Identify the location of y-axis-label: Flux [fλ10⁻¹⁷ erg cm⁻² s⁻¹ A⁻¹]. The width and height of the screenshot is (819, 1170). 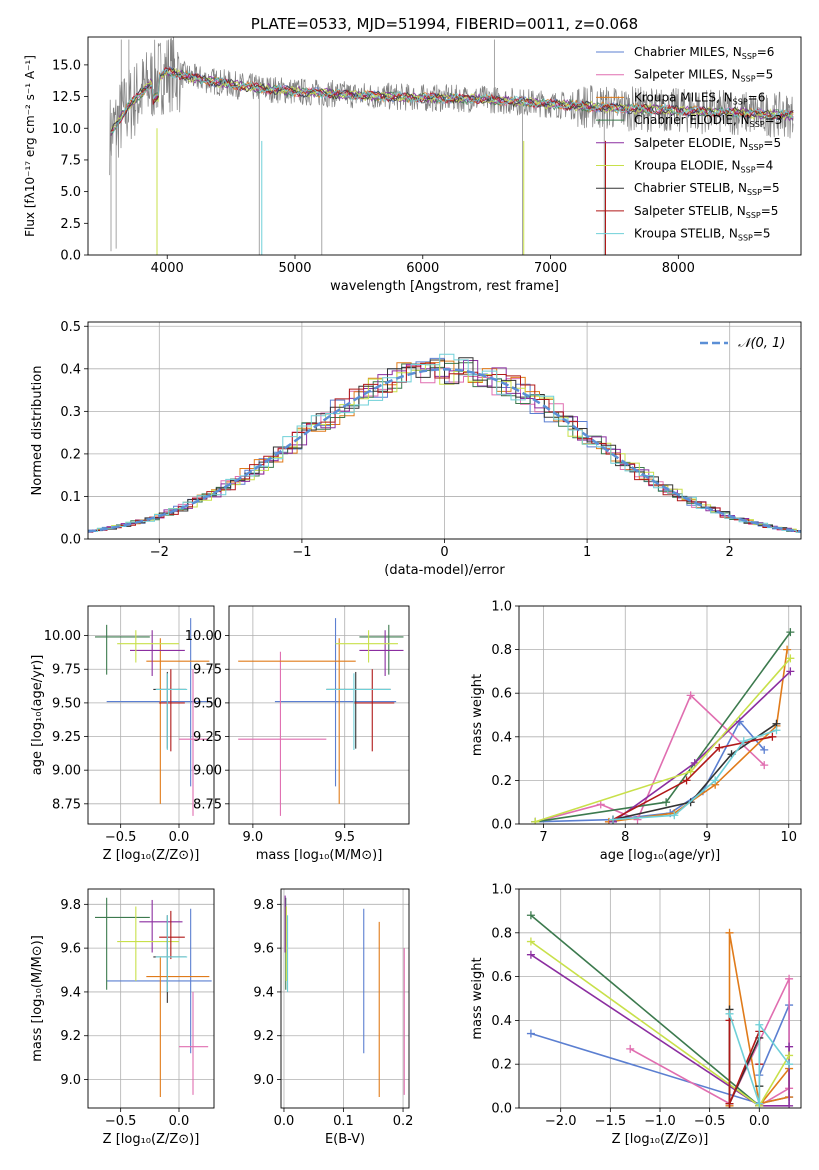
(30, 146).